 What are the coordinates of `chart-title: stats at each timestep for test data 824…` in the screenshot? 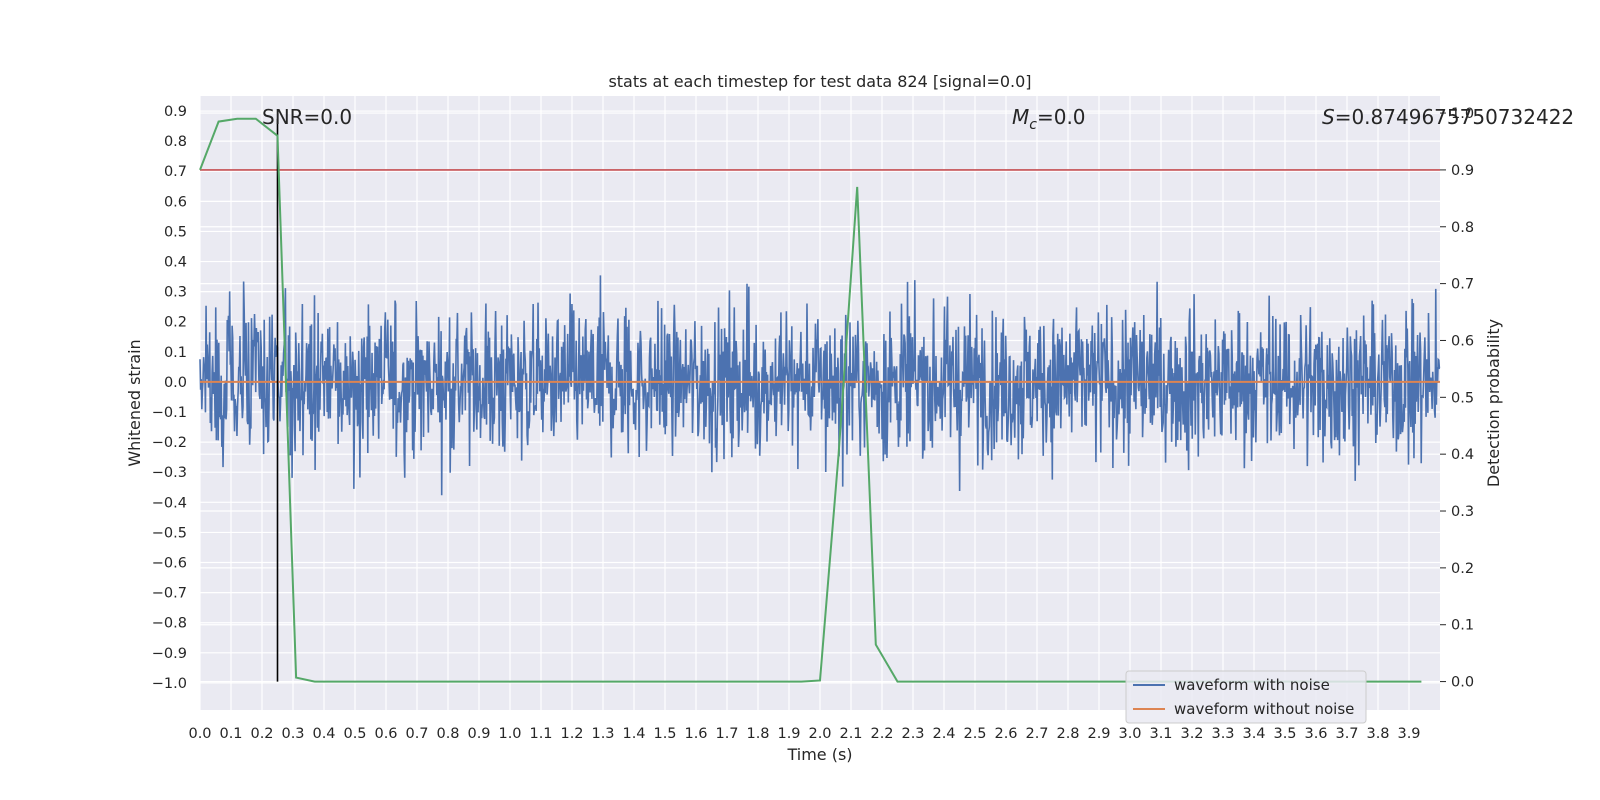 It's located at (819, 81).